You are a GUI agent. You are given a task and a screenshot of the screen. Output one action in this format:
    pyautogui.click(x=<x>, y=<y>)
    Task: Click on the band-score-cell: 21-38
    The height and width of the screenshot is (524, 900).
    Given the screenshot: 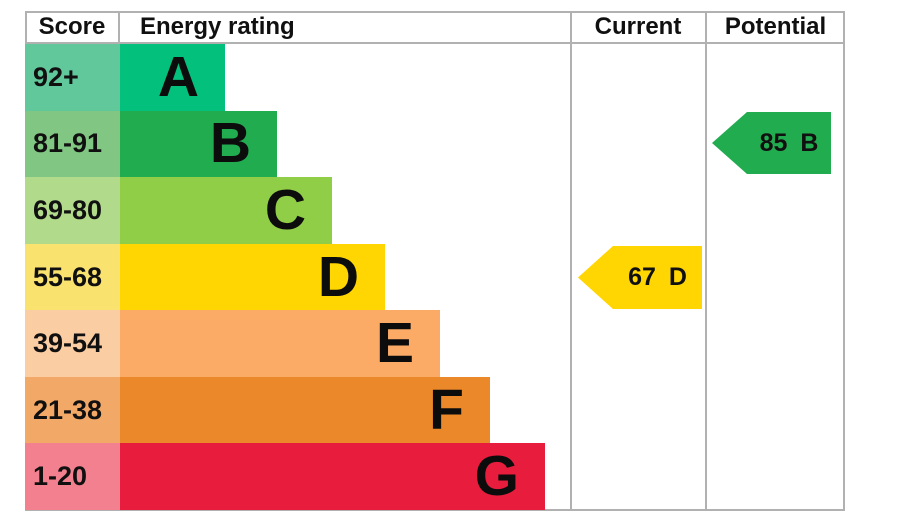 What is the action you would take?
    pyautogui.click(x=72, y=410)
    